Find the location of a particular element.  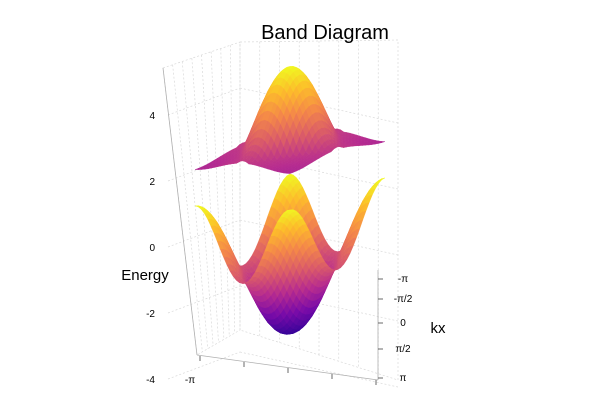

ky-axis-line is located at coordinates (287, 367).